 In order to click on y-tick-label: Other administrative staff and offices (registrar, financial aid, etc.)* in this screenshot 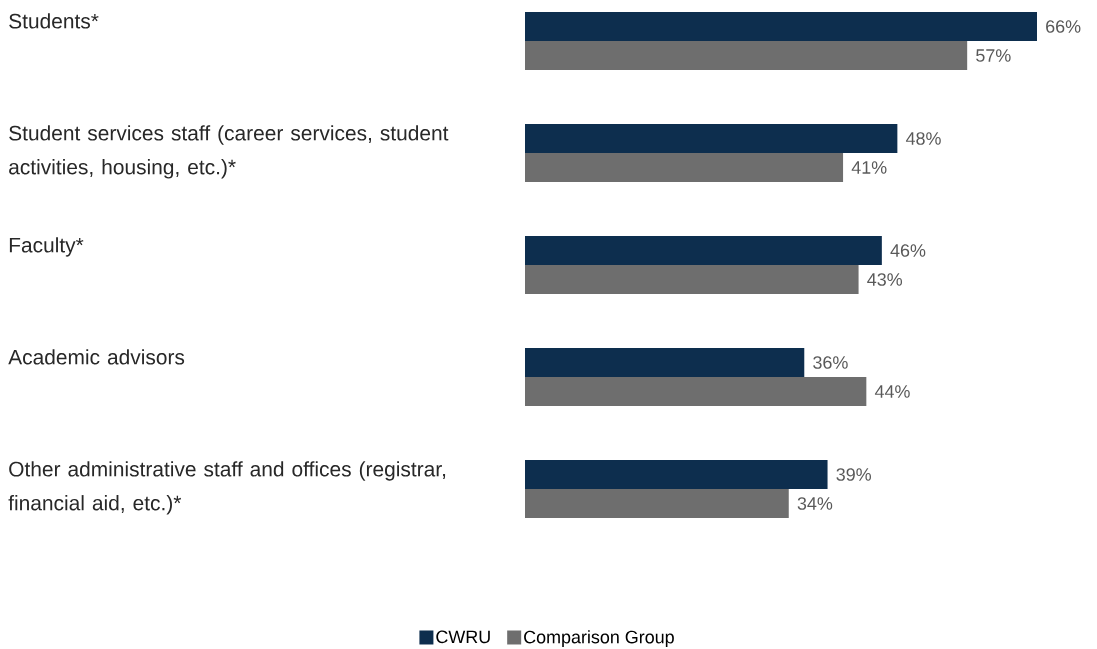, I will do `click(227, 488)`.